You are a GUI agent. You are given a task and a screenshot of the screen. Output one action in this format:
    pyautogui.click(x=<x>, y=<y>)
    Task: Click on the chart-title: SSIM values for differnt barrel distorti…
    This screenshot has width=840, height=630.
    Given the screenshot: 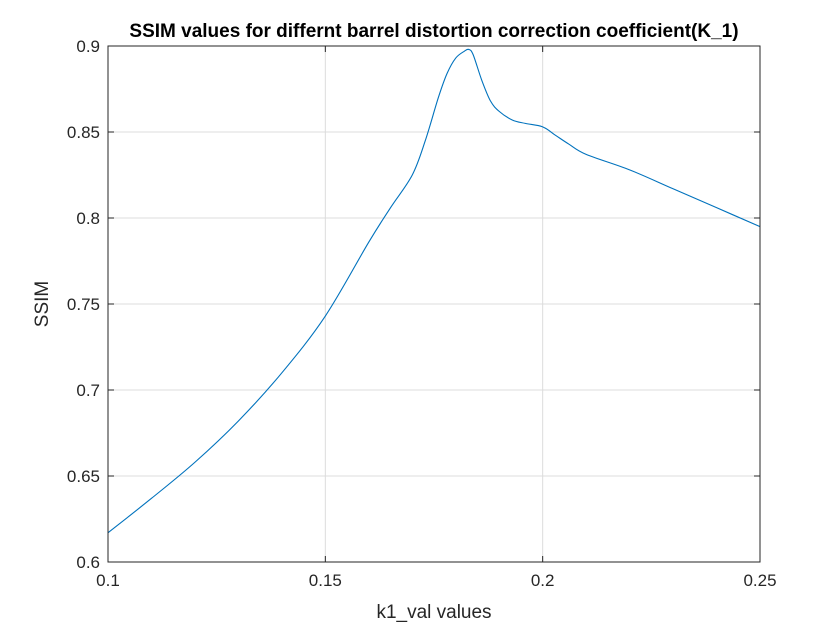 What is the action you would take?
    pyautogui.click(x=433, y=31)
    